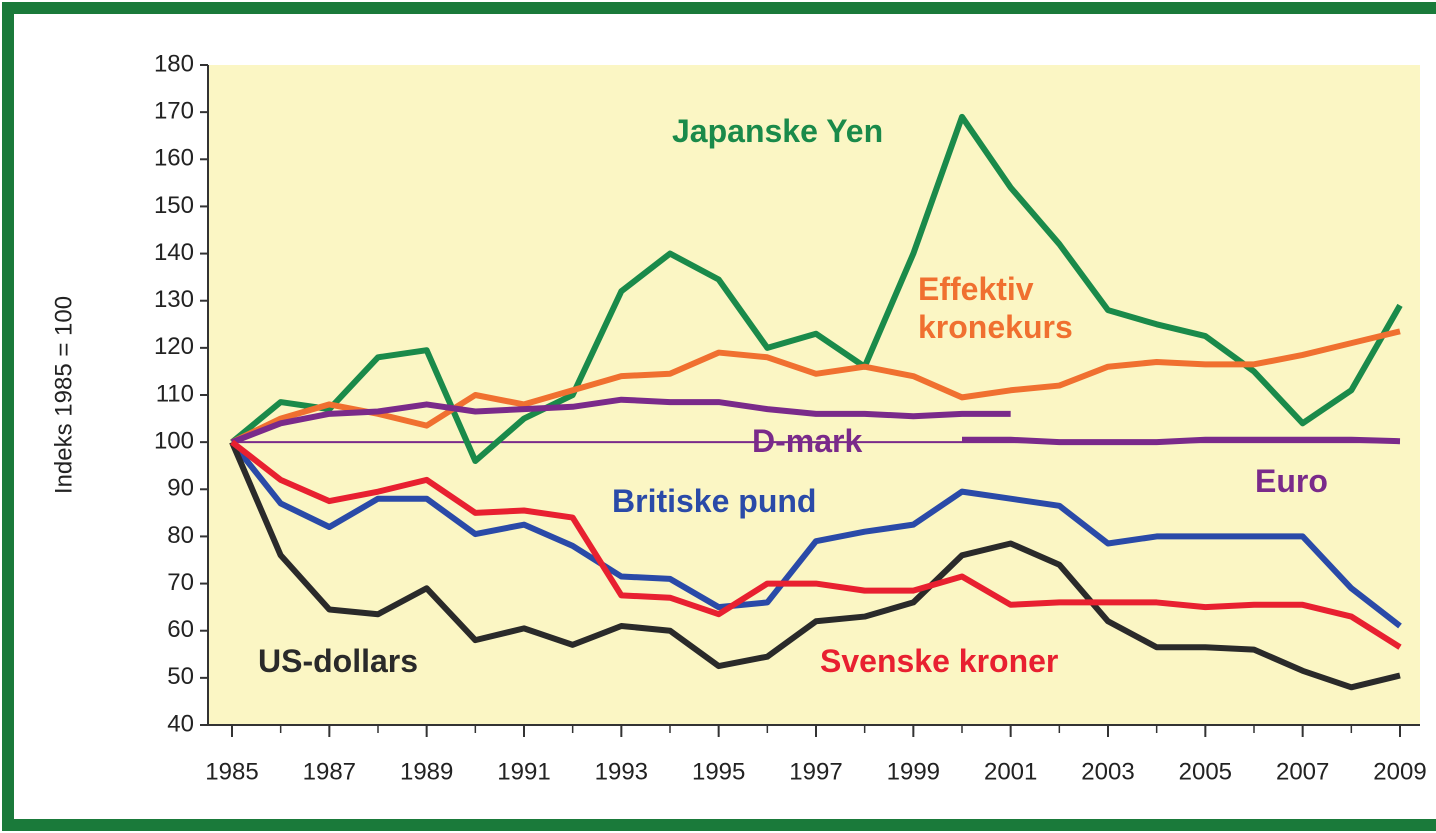 The height and width of the screenshot is (833, 1436). What do you see at coordinates (180, 629) in the screenshot?
I see `y-tick-label: 60` at bounding box center [180, 629].